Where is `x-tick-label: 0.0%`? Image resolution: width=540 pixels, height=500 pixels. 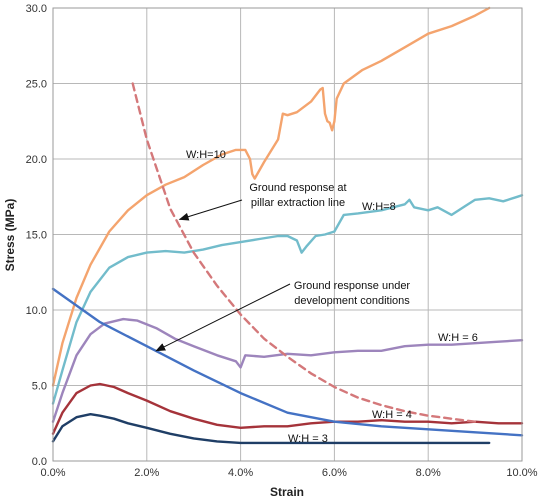 x-tick-label: 0.0% is located at coordinates (52, 473).